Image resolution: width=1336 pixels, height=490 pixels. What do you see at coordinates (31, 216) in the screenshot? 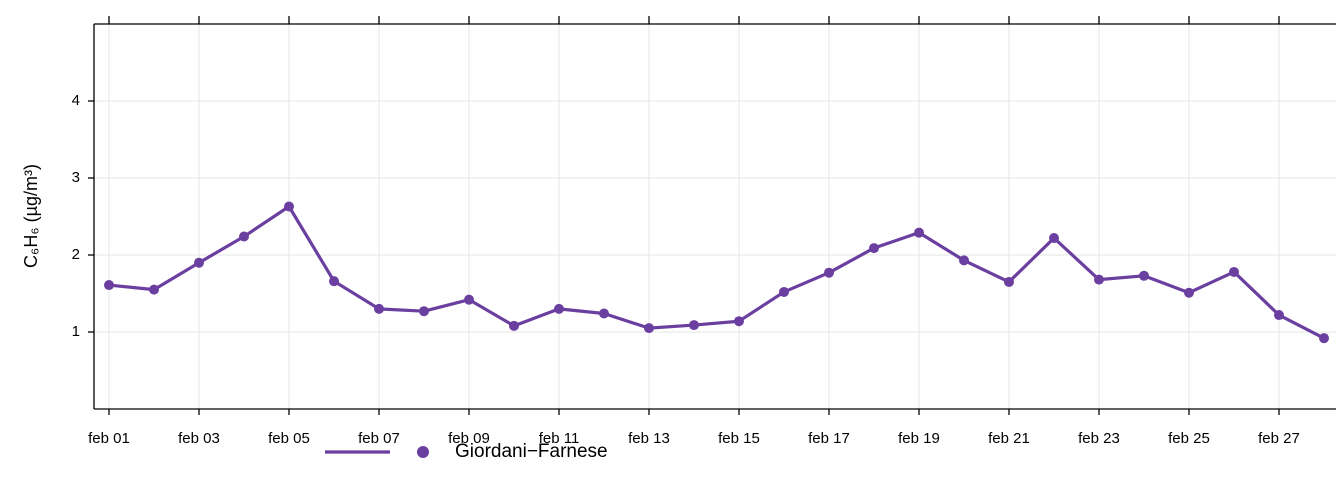
I see `y-axis-label: C₆H₆ (µg/m³)` at bounding box center [31, 216].